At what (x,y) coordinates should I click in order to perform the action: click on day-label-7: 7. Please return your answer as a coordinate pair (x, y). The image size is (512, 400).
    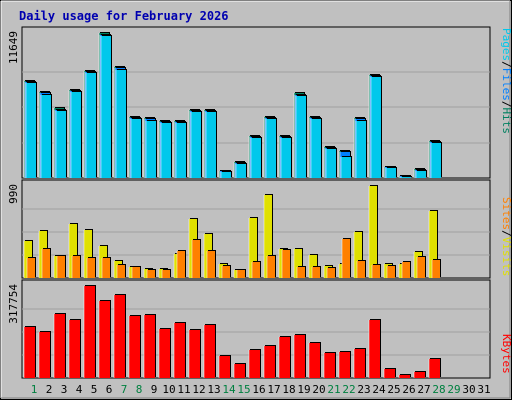
    Looking at the image, I should click on (124, 389).